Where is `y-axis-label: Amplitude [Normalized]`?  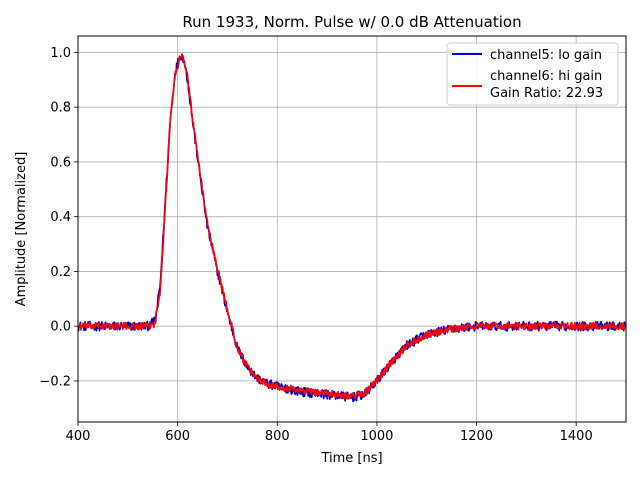 y-axis-label: Amplitude [Normalized] is located at coordinates (21, 229).